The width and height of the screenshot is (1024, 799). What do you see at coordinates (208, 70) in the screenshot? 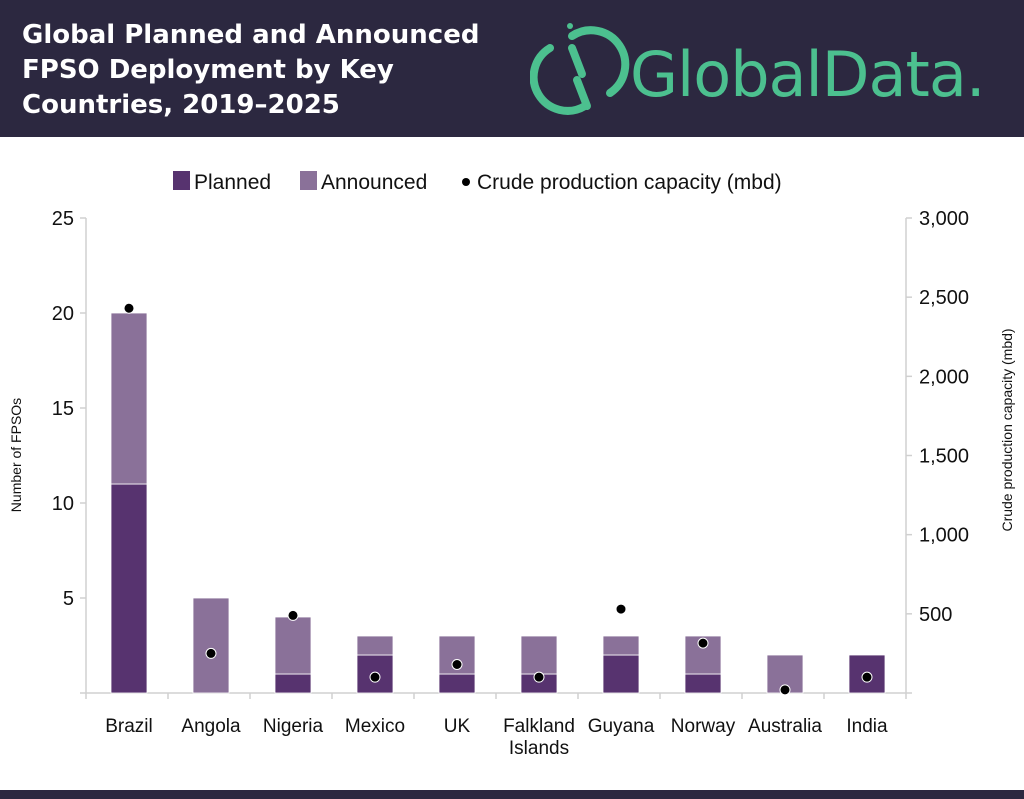
I see `title-line-2: FPSO Deployment by Key` at bounding box center [208, 70].